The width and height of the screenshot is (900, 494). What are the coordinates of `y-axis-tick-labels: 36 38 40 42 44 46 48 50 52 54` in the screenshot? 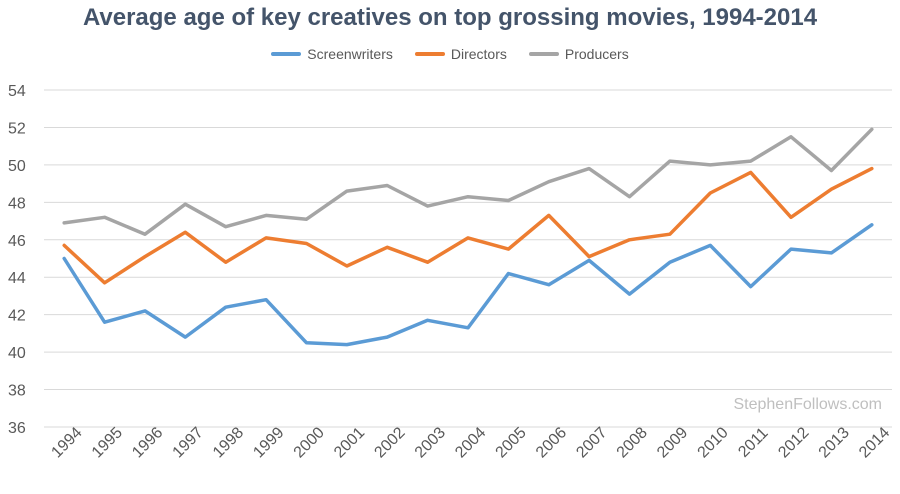 It's located at (17, 260).